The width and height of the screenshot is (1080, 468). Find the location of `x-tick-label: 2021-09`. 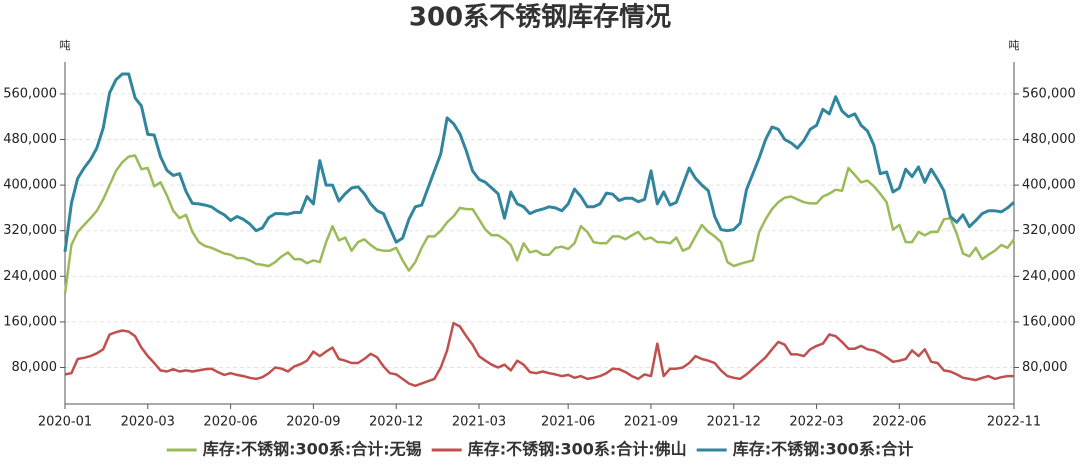

x-tick-label: 2021-09 is located at coordinates (651, 422).